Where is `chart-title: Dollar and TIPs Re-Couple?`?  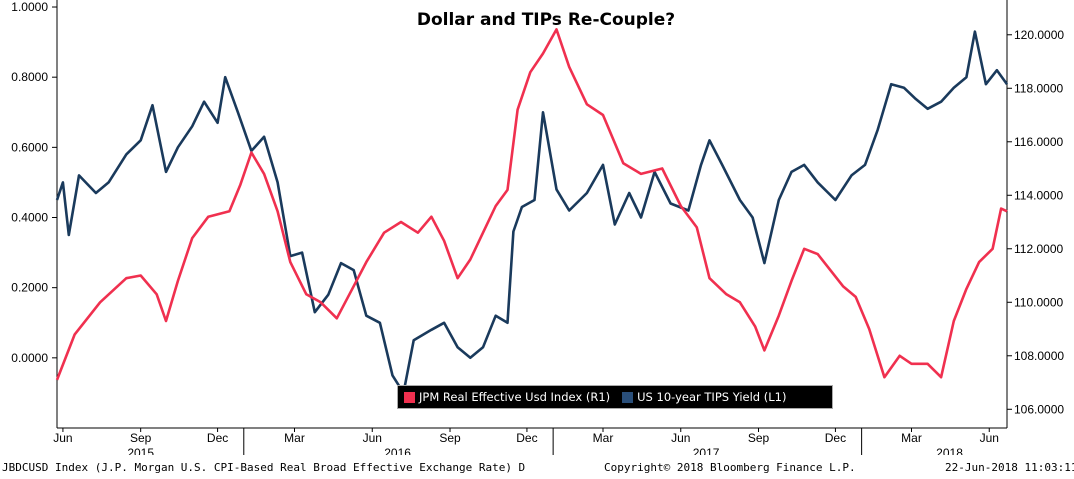
chart-title: Dollar and TIPs Re-Couple? is located at coordinates (546, 20).